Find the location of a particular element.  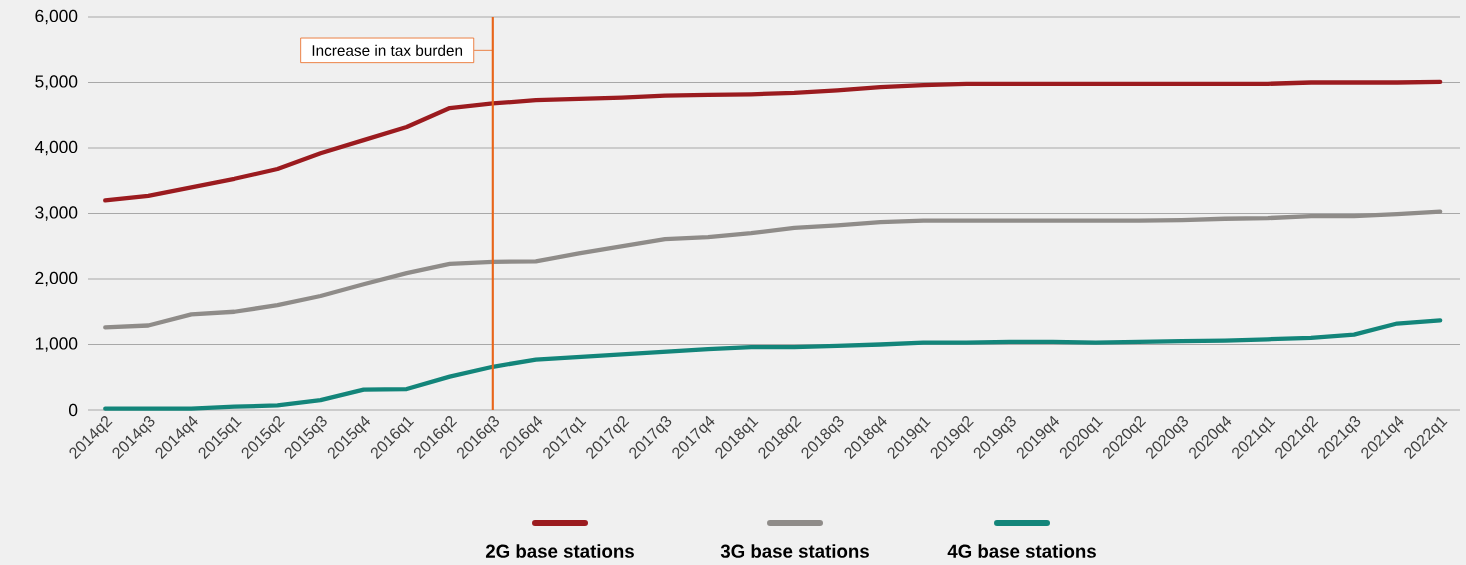

ref-line-label: Increase in tax burden is located at coordinates (387, 50).